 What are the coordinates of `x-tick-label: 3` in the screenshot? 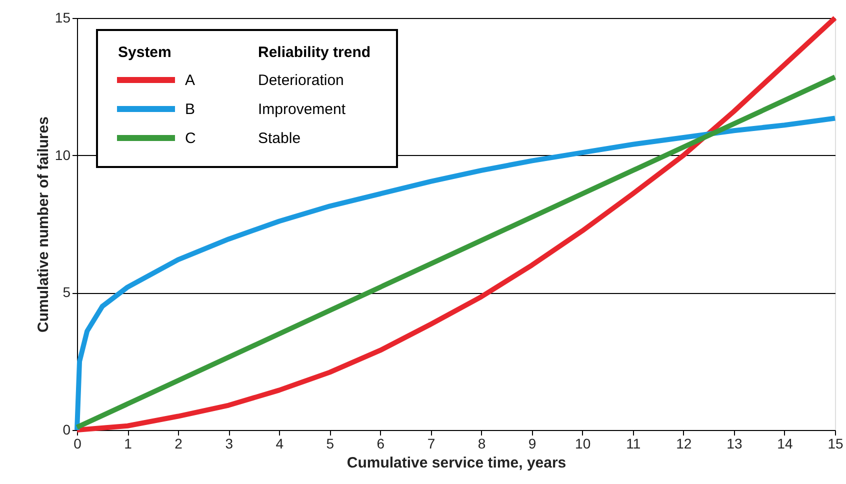 It's located at (229, 444).